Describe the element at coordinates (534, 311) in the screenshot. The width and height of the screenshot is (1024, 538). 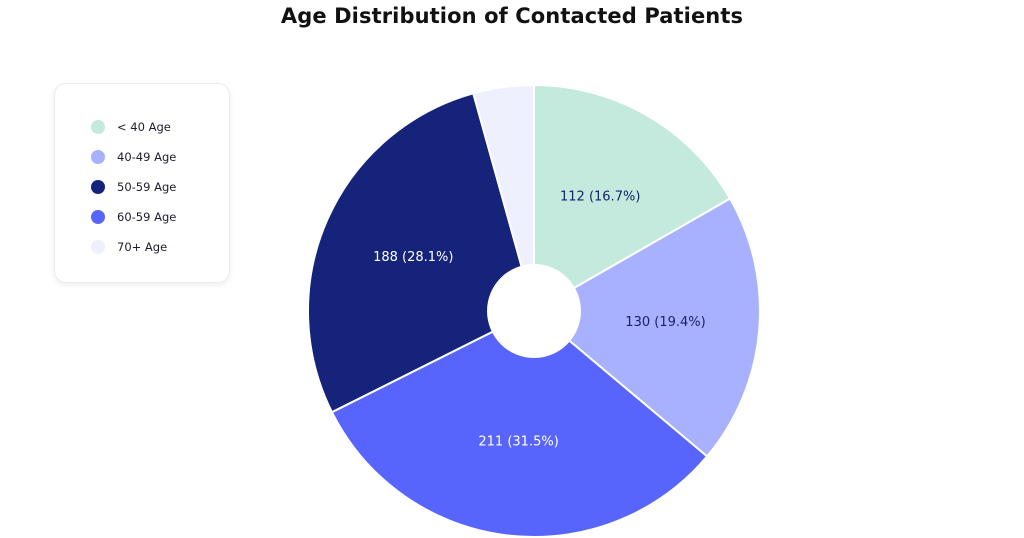
I see `donut-hole` at that location.